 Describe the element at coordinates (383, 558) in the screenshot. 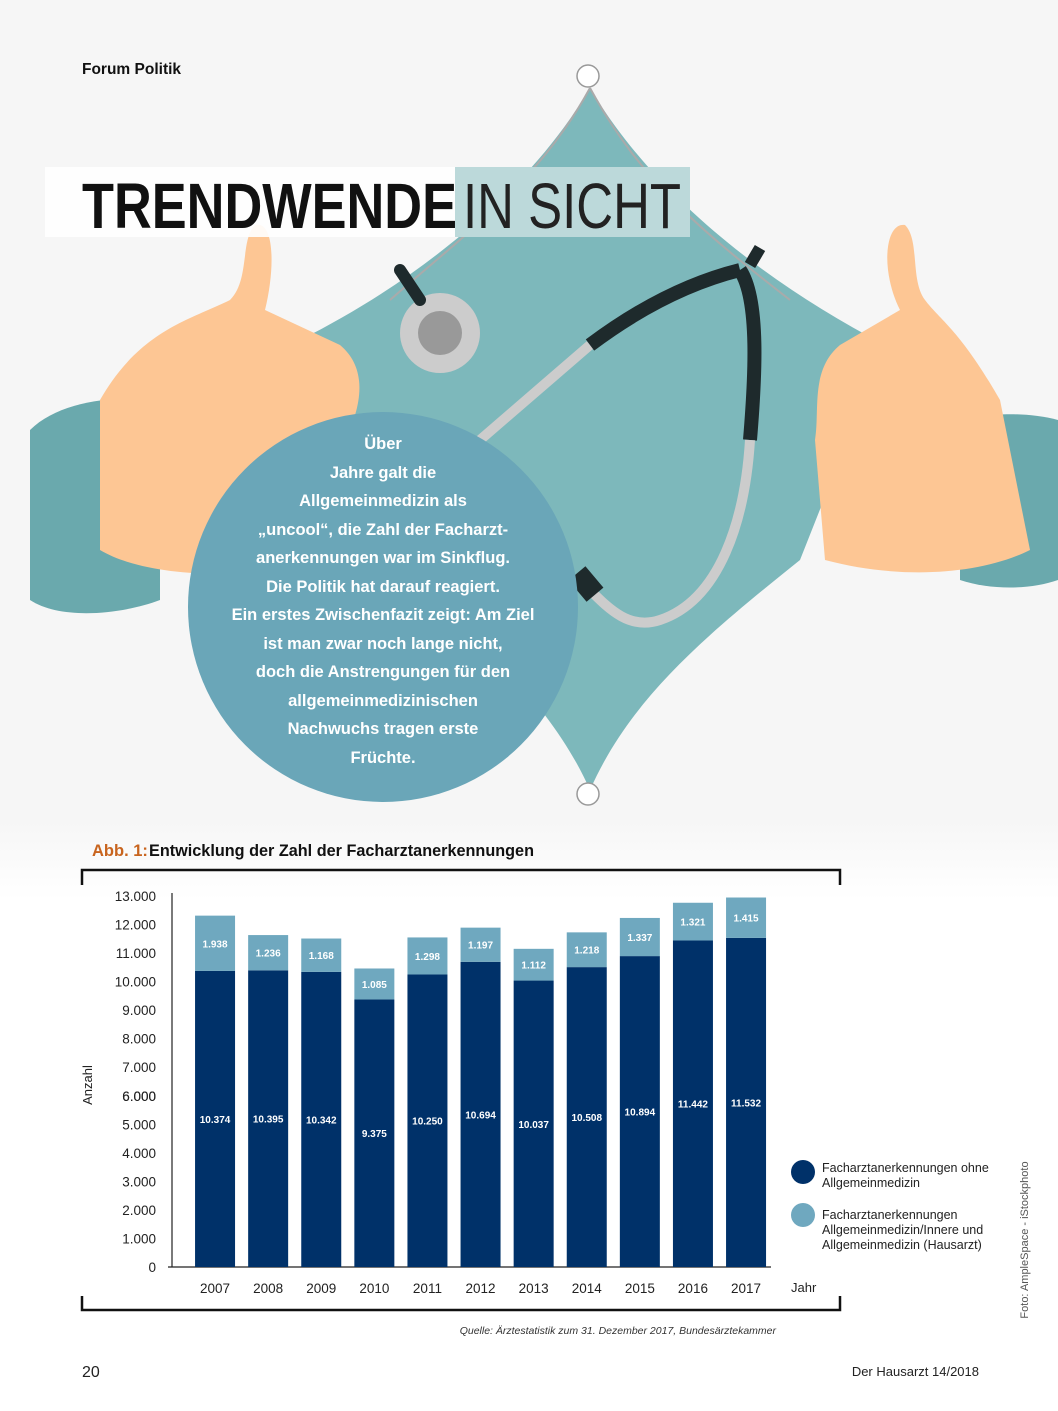

I see `intro-line: anerkennungen war im Sinkflug.` at that location.